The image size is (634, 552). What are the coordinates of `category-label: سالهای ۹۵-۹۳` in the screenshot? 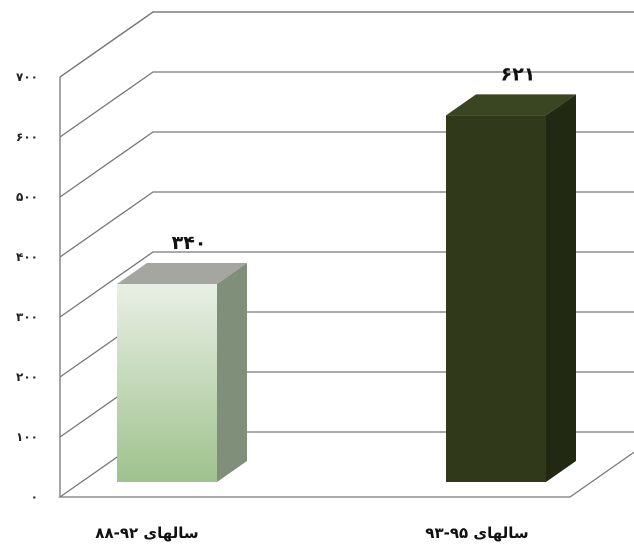 It's located at (476, 533).